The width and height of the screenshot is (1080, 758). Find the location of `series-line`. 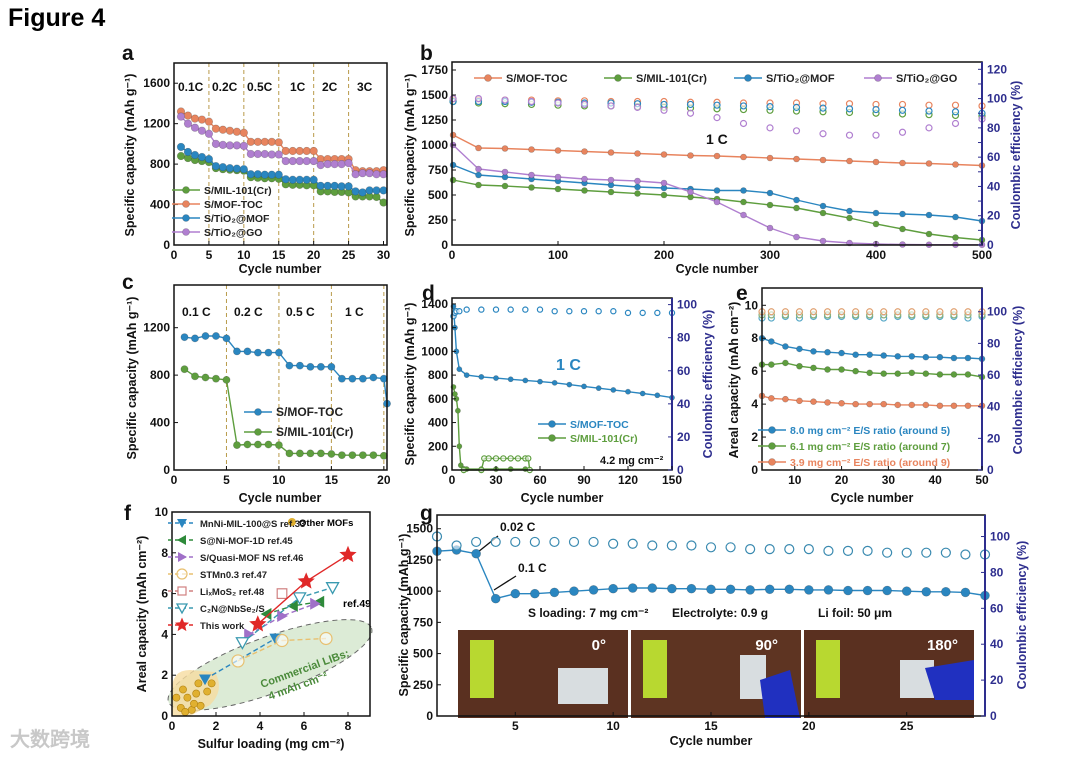

series-line is located at coordinates (286, 369).